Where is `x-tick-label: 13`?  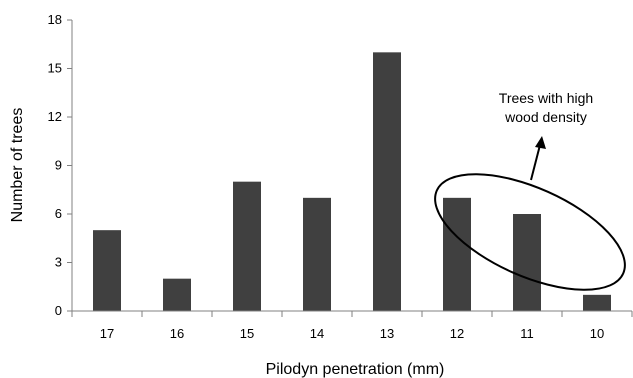
x-tick-label: 13 is located at coordinates (387, 333).